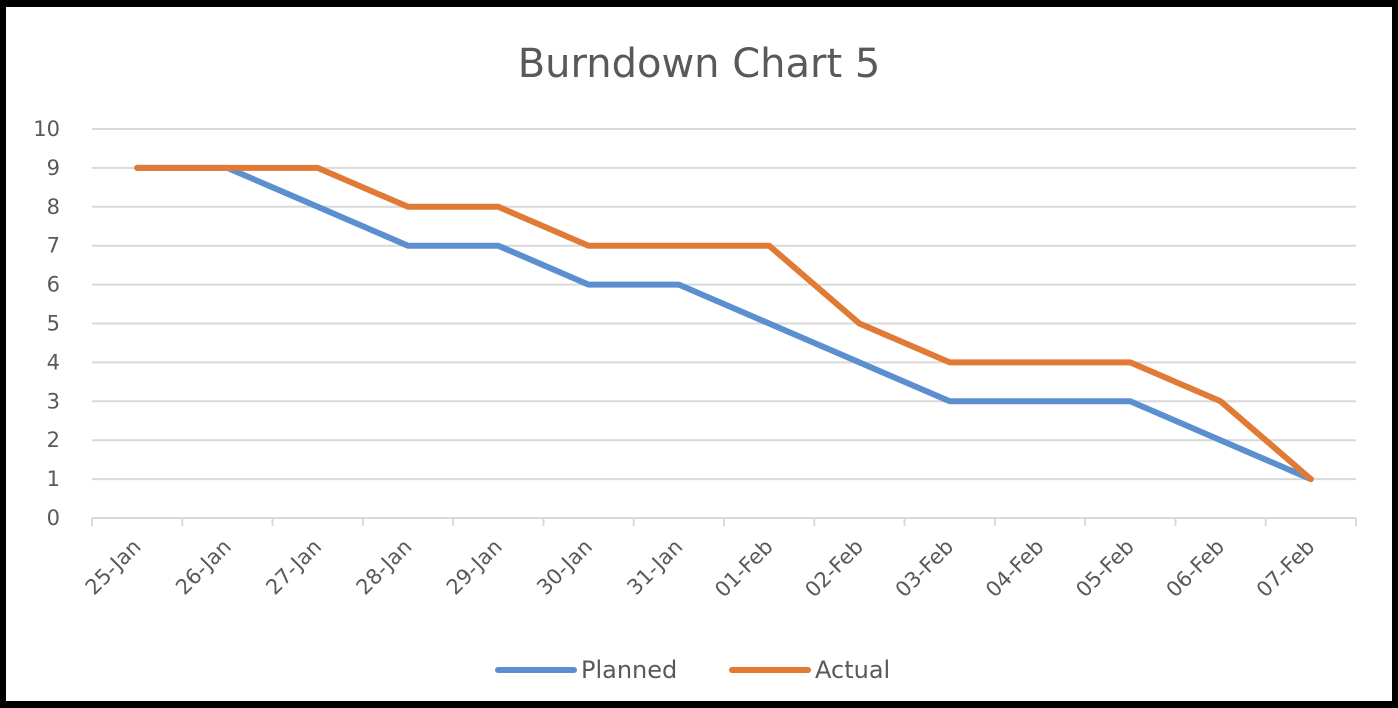  Describe the element at coordinates (46, 323) in the screenshot. I see `y-axis-ticks: 0 1 2 3 4 5 6 7 8 9 10` at that location.